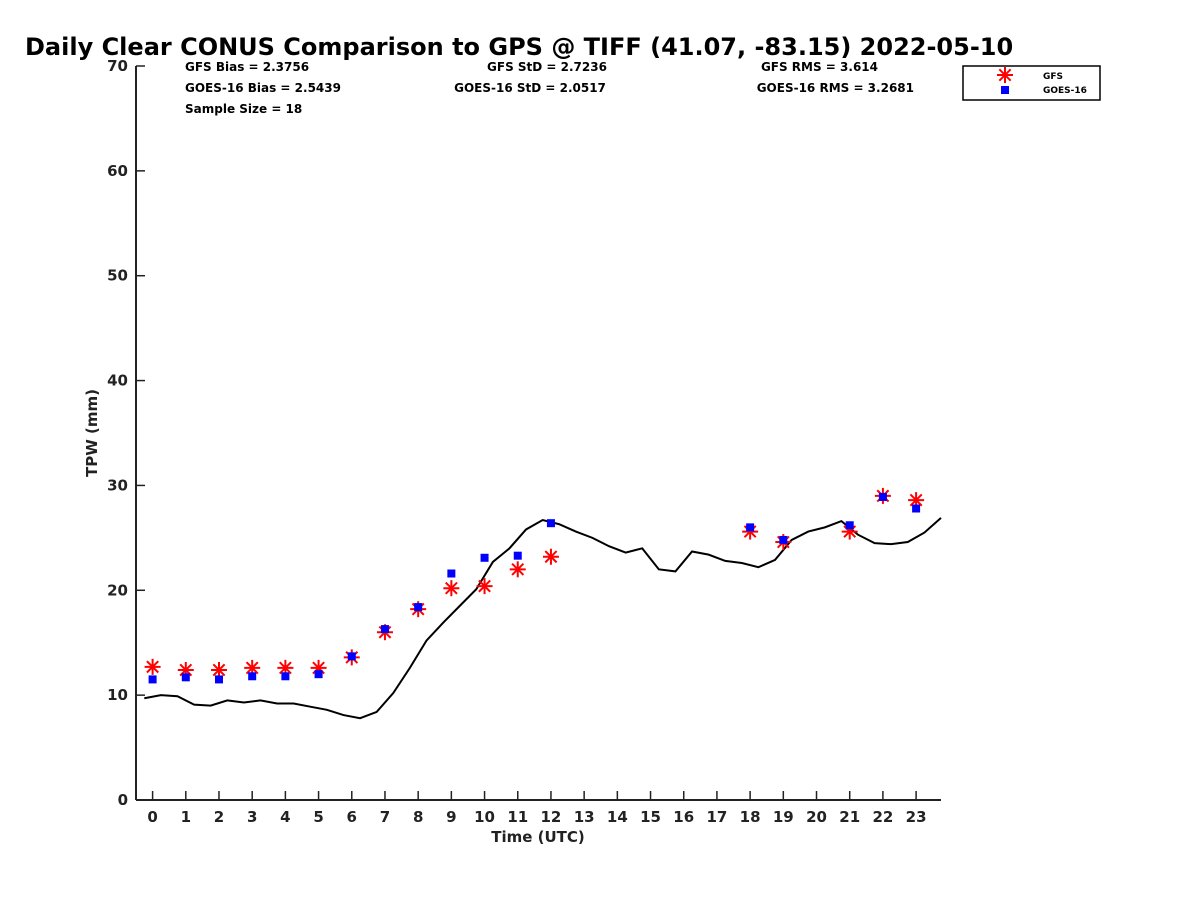 This screenshot has width=1200, height=900. I want to click on goes-bias-stat: GOES-16 Bias = 2.5439, so click(263, 88).